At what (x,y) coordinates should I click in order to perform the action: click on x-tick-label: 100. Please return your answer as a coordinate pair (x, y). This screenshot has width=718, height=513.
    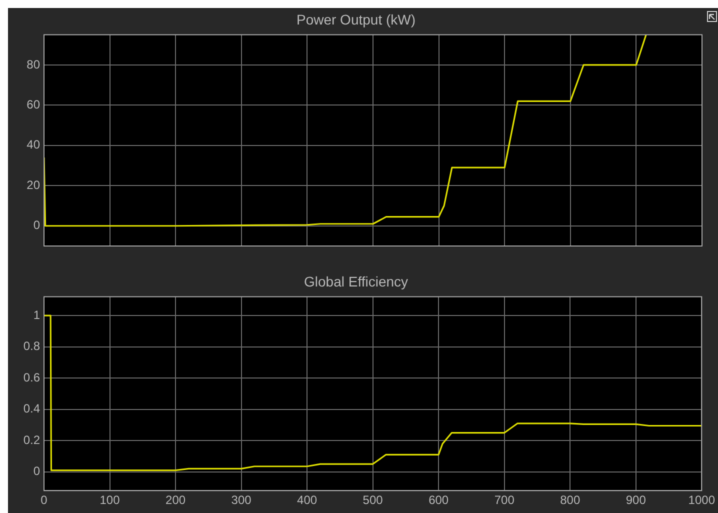
    Looking at the image, I should click on (110, 500).